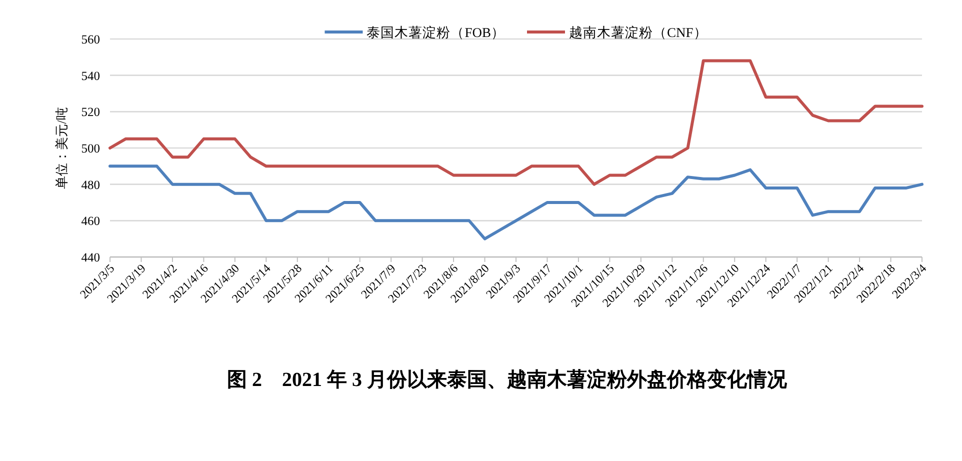  Describe the element at coordinates (516, 202) in the screenshot. I see `line-series` at that location.